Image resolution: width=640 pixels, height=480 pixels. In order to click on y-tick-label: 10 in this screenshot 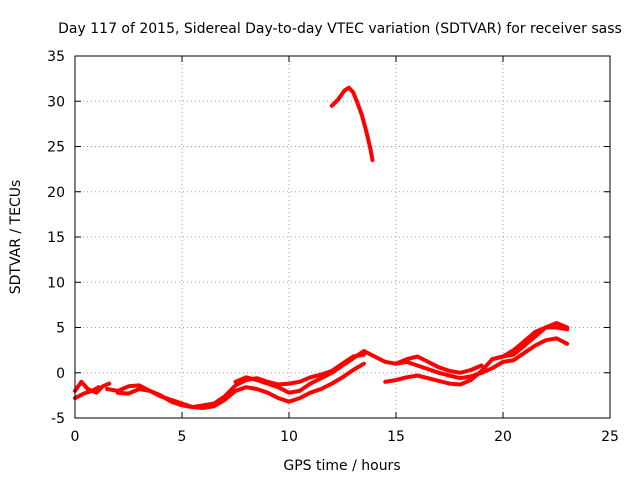, I will do `click(56, 283)`.